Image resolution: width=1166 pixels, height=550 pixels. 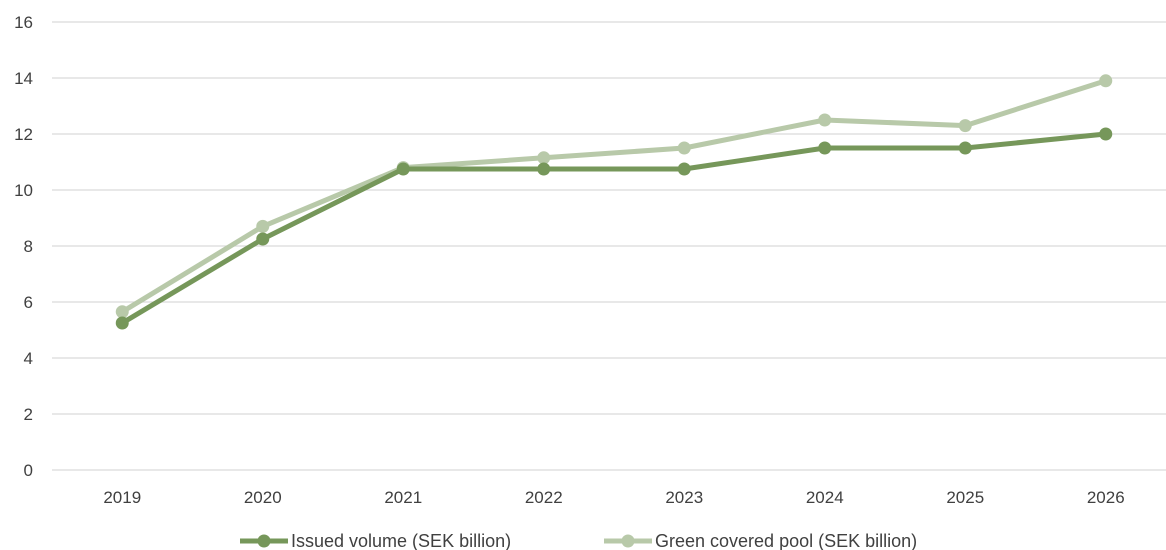 I want to click on x-tick-label: 2026, so click(x=1106, y=497).